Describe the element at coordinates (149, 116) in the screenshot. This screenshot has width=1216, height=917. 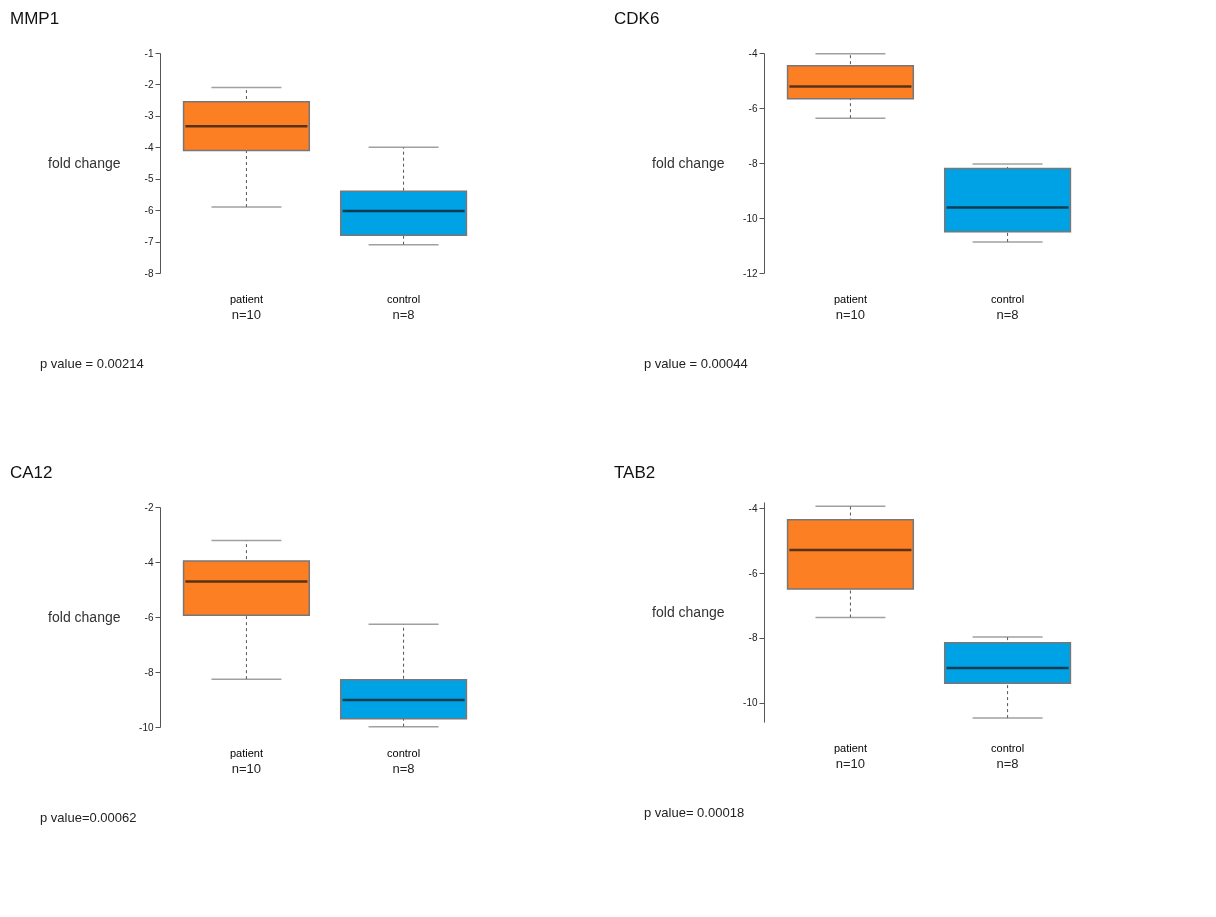
I see `y-tick-label: -3` at that location.